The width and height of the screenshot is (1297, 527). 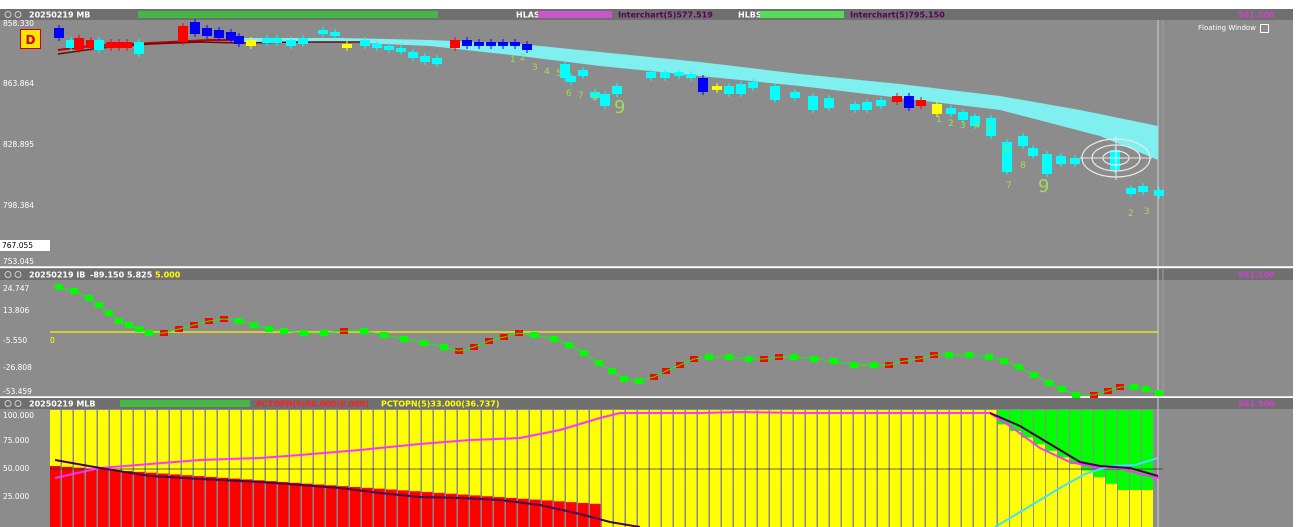 What do you see at coordinates (59, 15) in the screenshot?
I see `main-panel-title: 20250219 MB` at bounding box center [59, 15].